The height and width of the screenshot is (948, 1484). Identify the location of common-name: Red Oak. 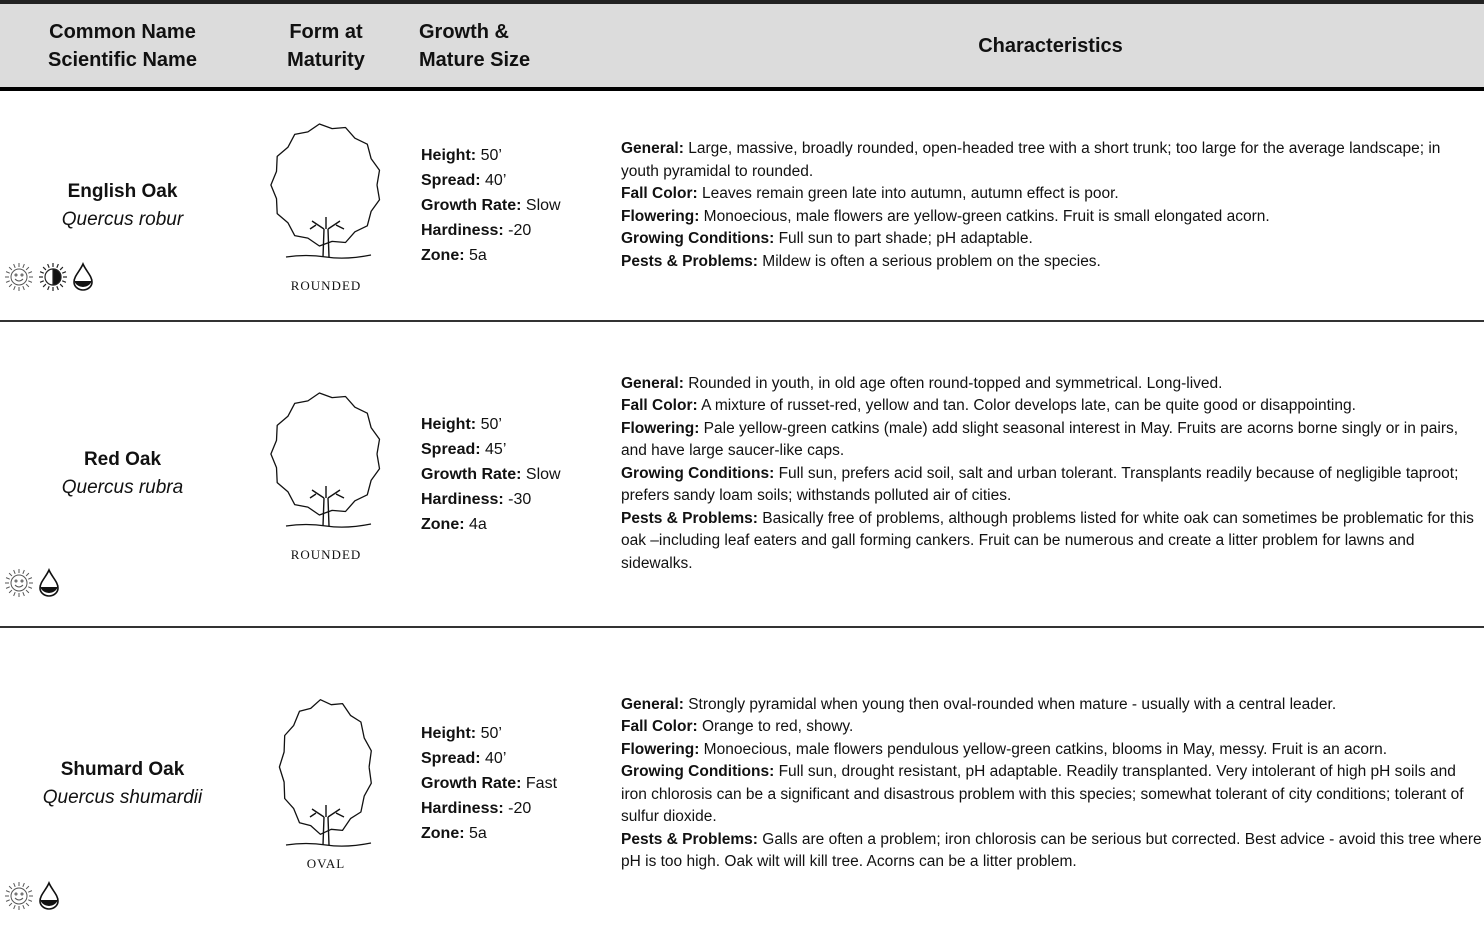
(122, 459).